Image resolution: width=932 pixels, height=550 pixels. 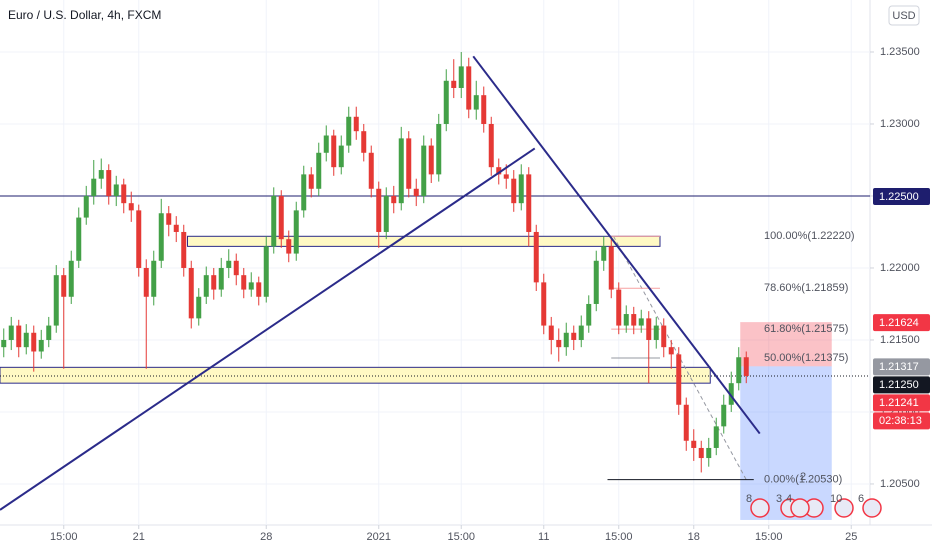 I want to click on x-tick-label: 25, so click(x=851, y=537).